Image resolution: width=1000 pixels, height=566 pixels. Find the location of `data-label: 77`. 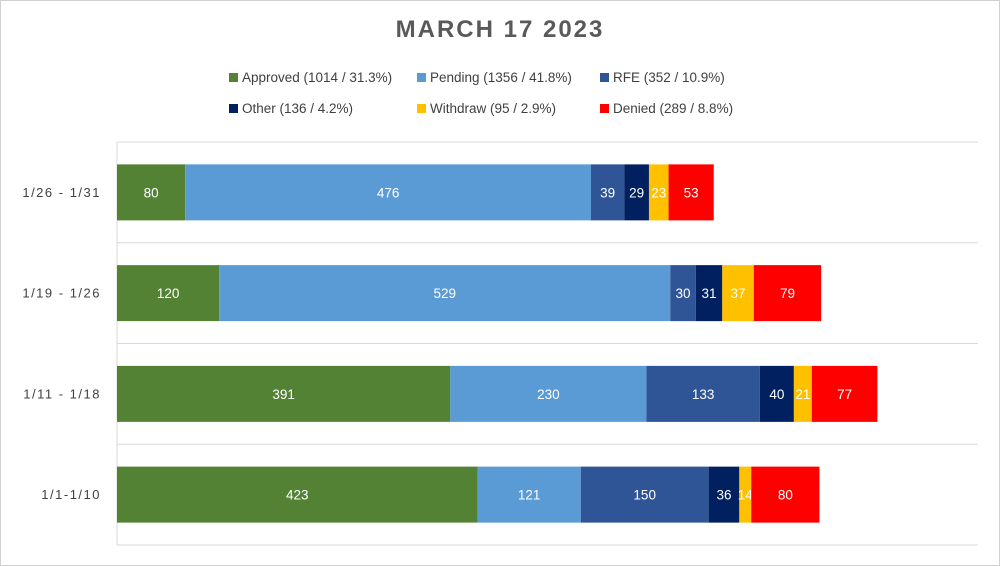

data-label: 77 is located at coordinates (844, 394).